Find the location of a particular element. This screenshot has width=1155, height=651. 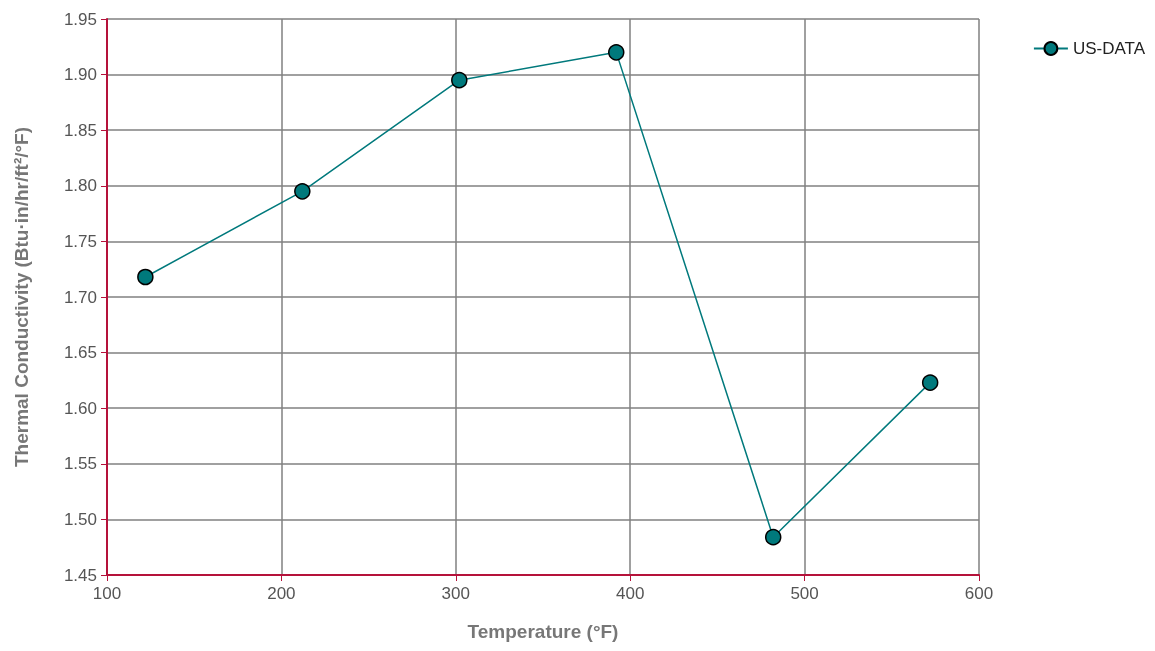

y-tick-label: 1.80 is located at coordinates (80, 186).